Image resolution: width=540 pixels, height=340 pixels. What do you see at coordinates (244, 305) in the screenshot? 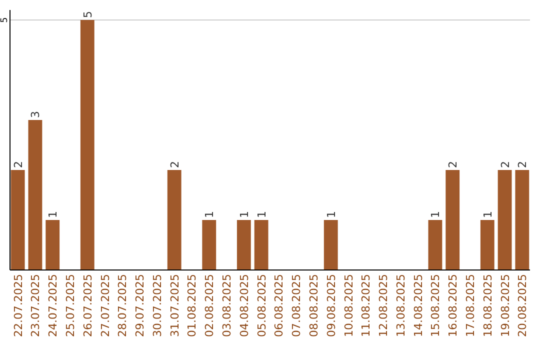
I see `x-tick-label: 04.08.2025` at bounding box center [244, 305].